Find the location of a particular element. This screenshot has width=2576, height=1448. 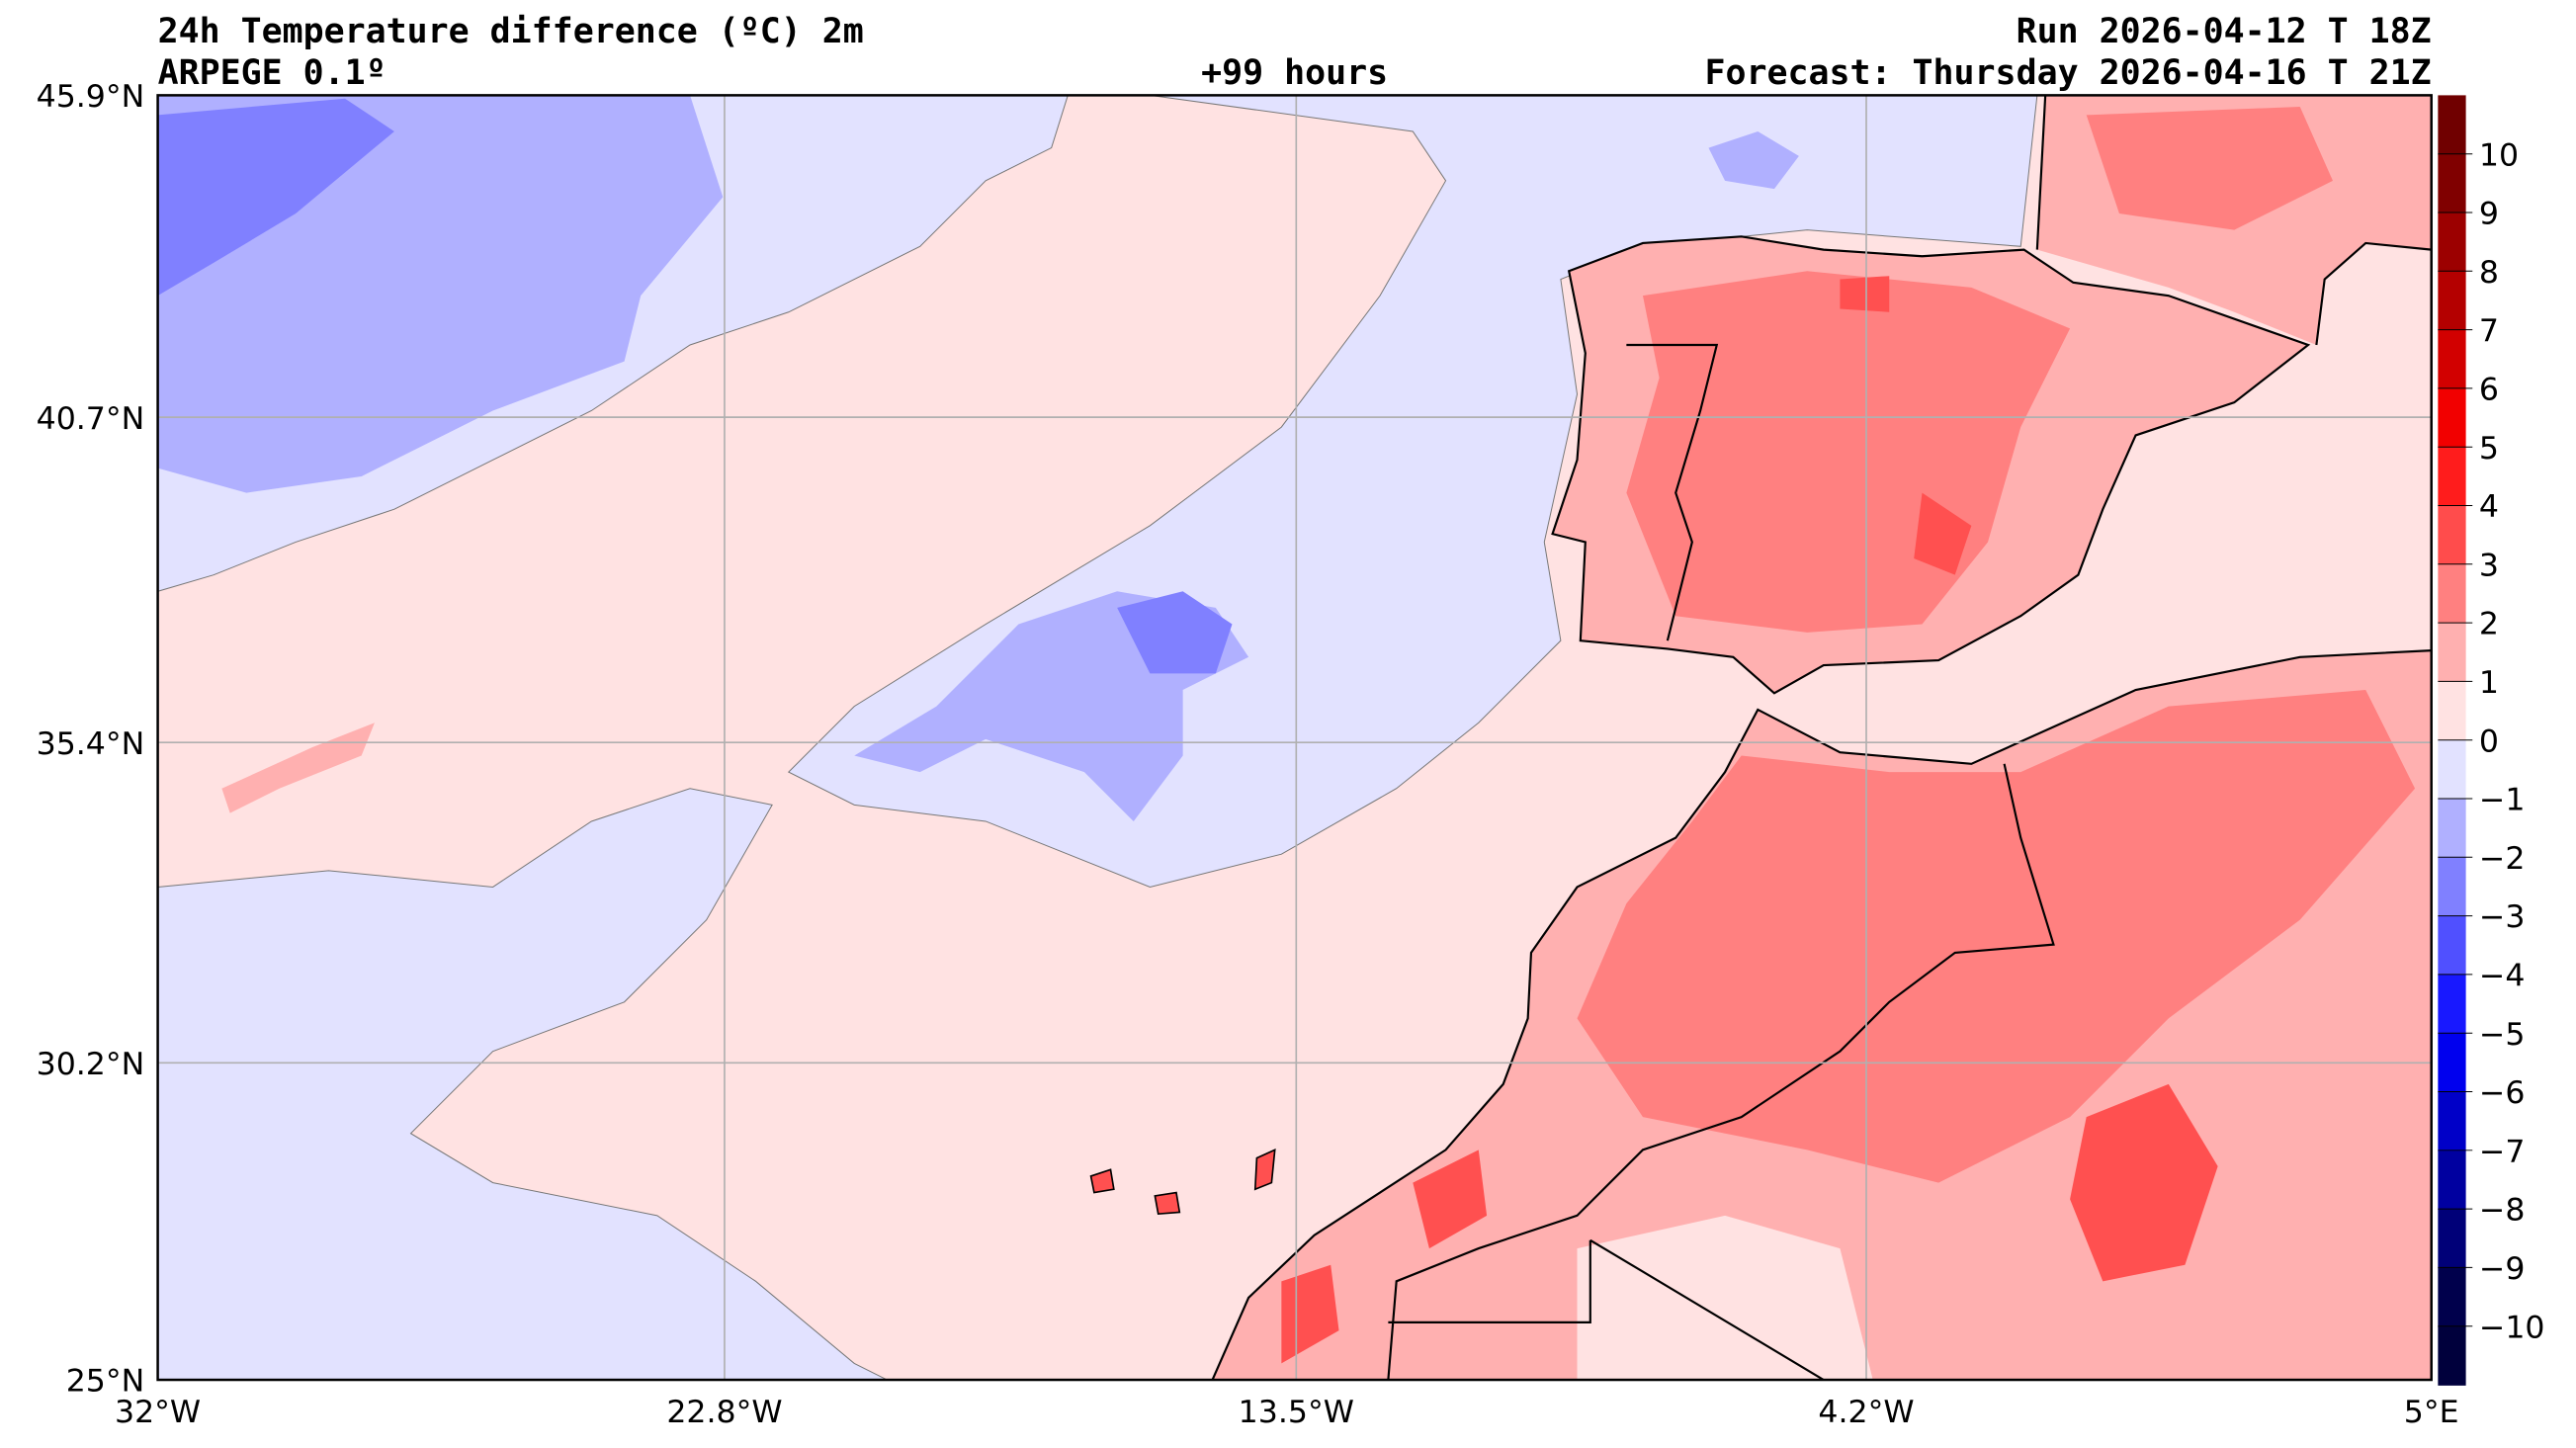

colorbar-tick-label: 8 is located at coordinates (2489, 273).